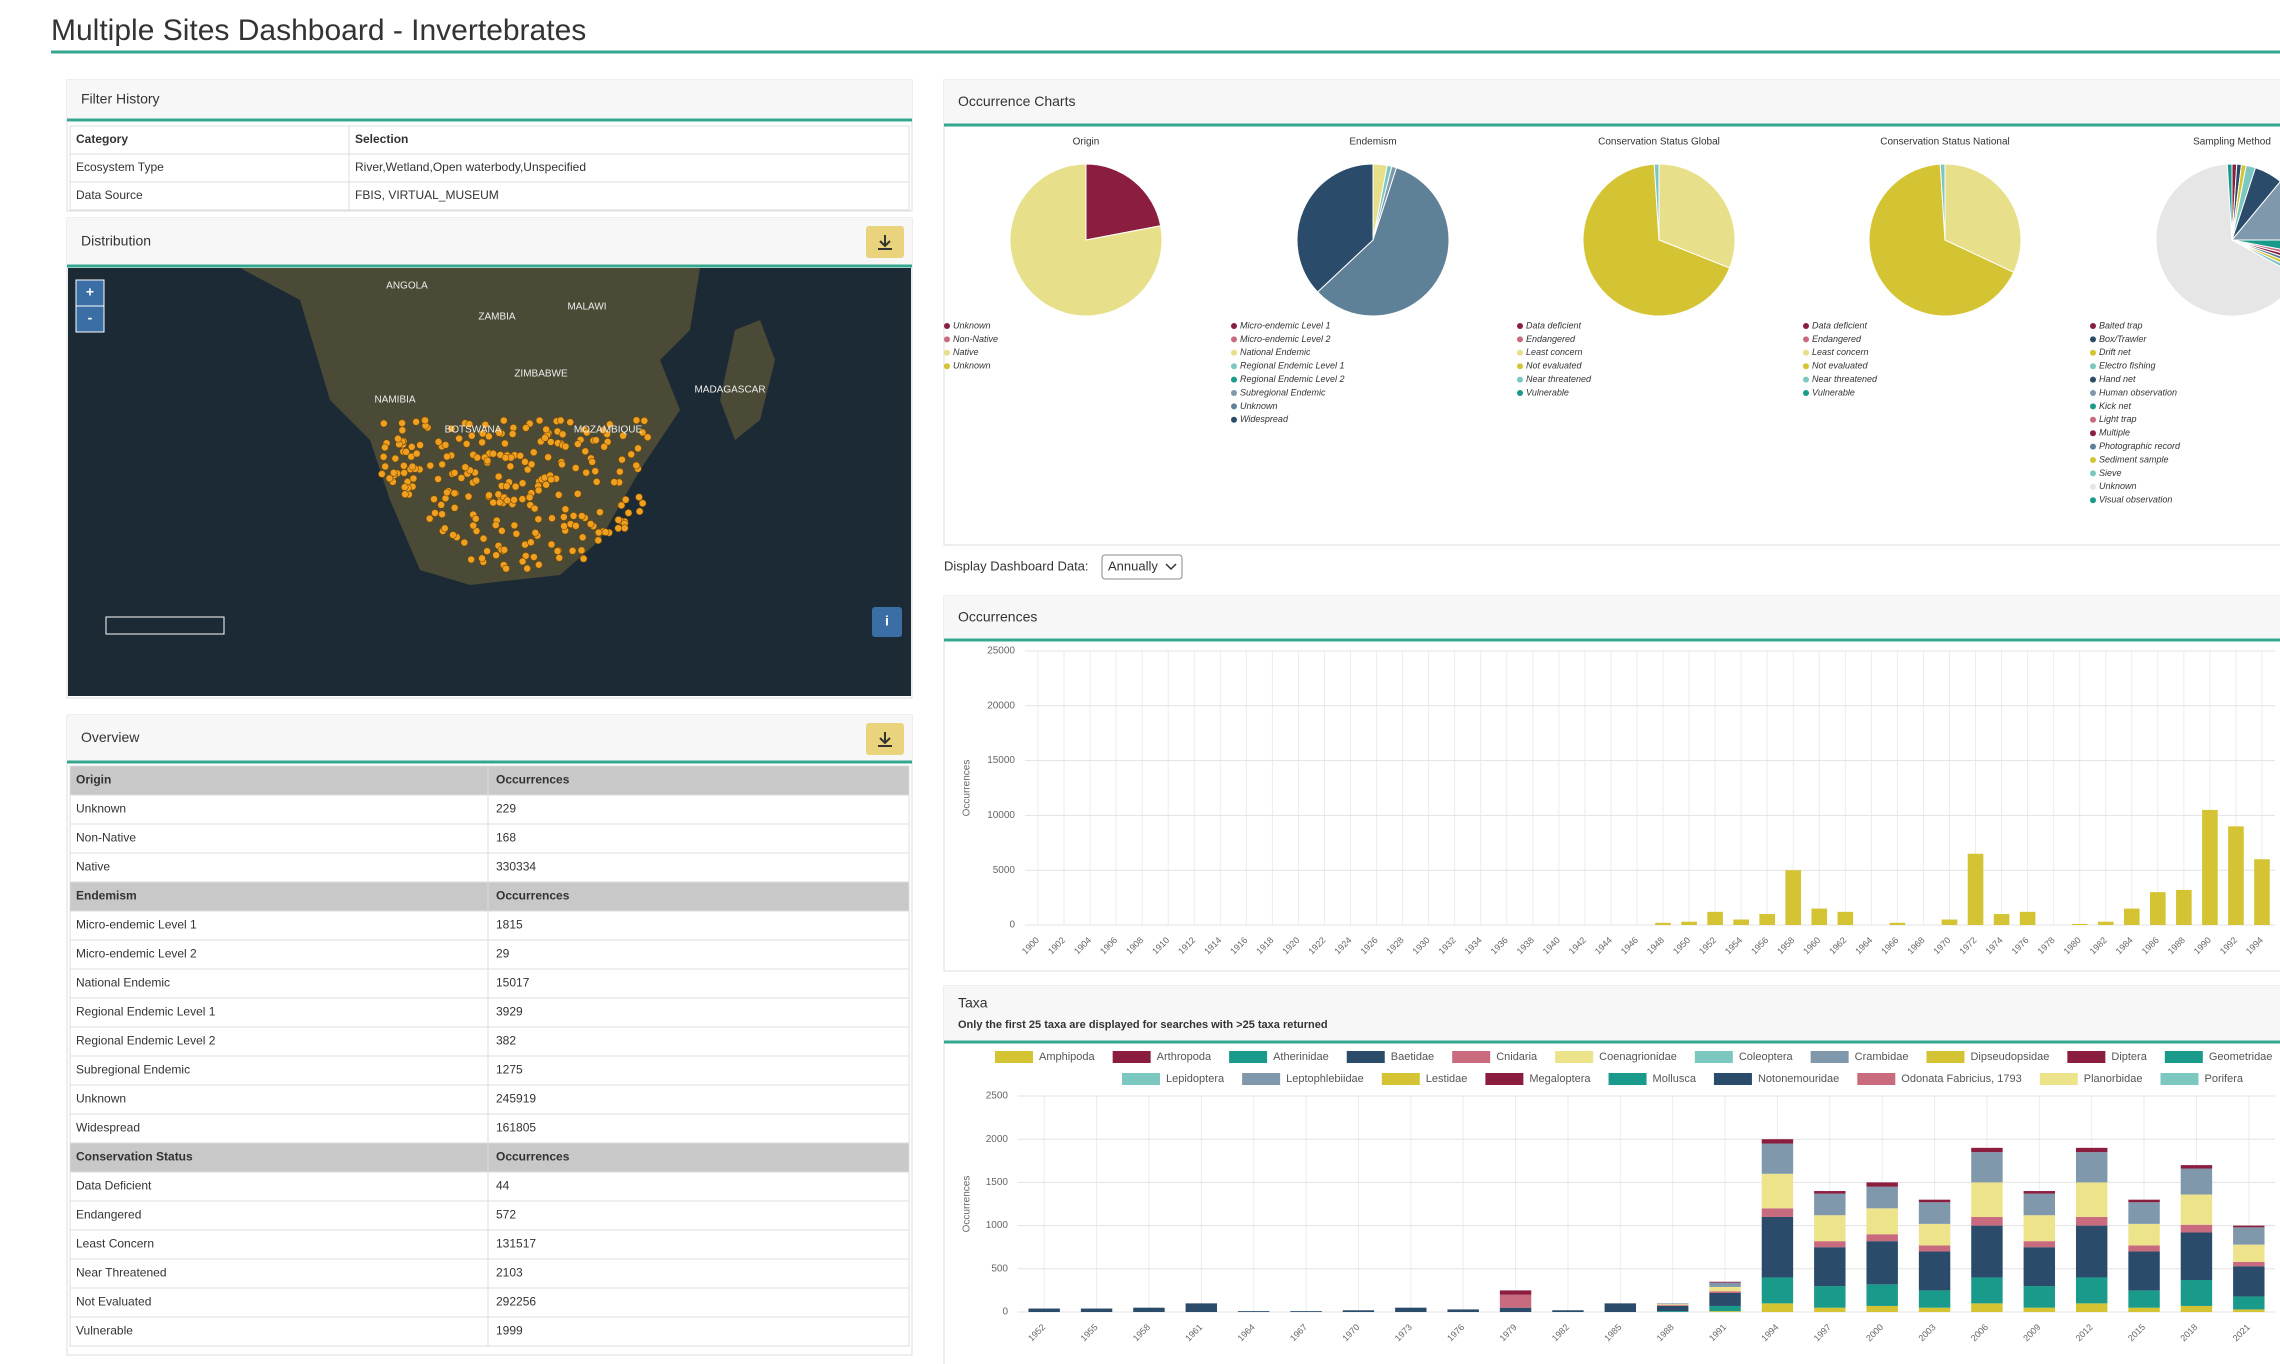 The height and width of the screenshot is (1364, 2280). Describe the element at coordinates (2118, 419) in the screenshot. I see `legend-label: Light trap` at that location.